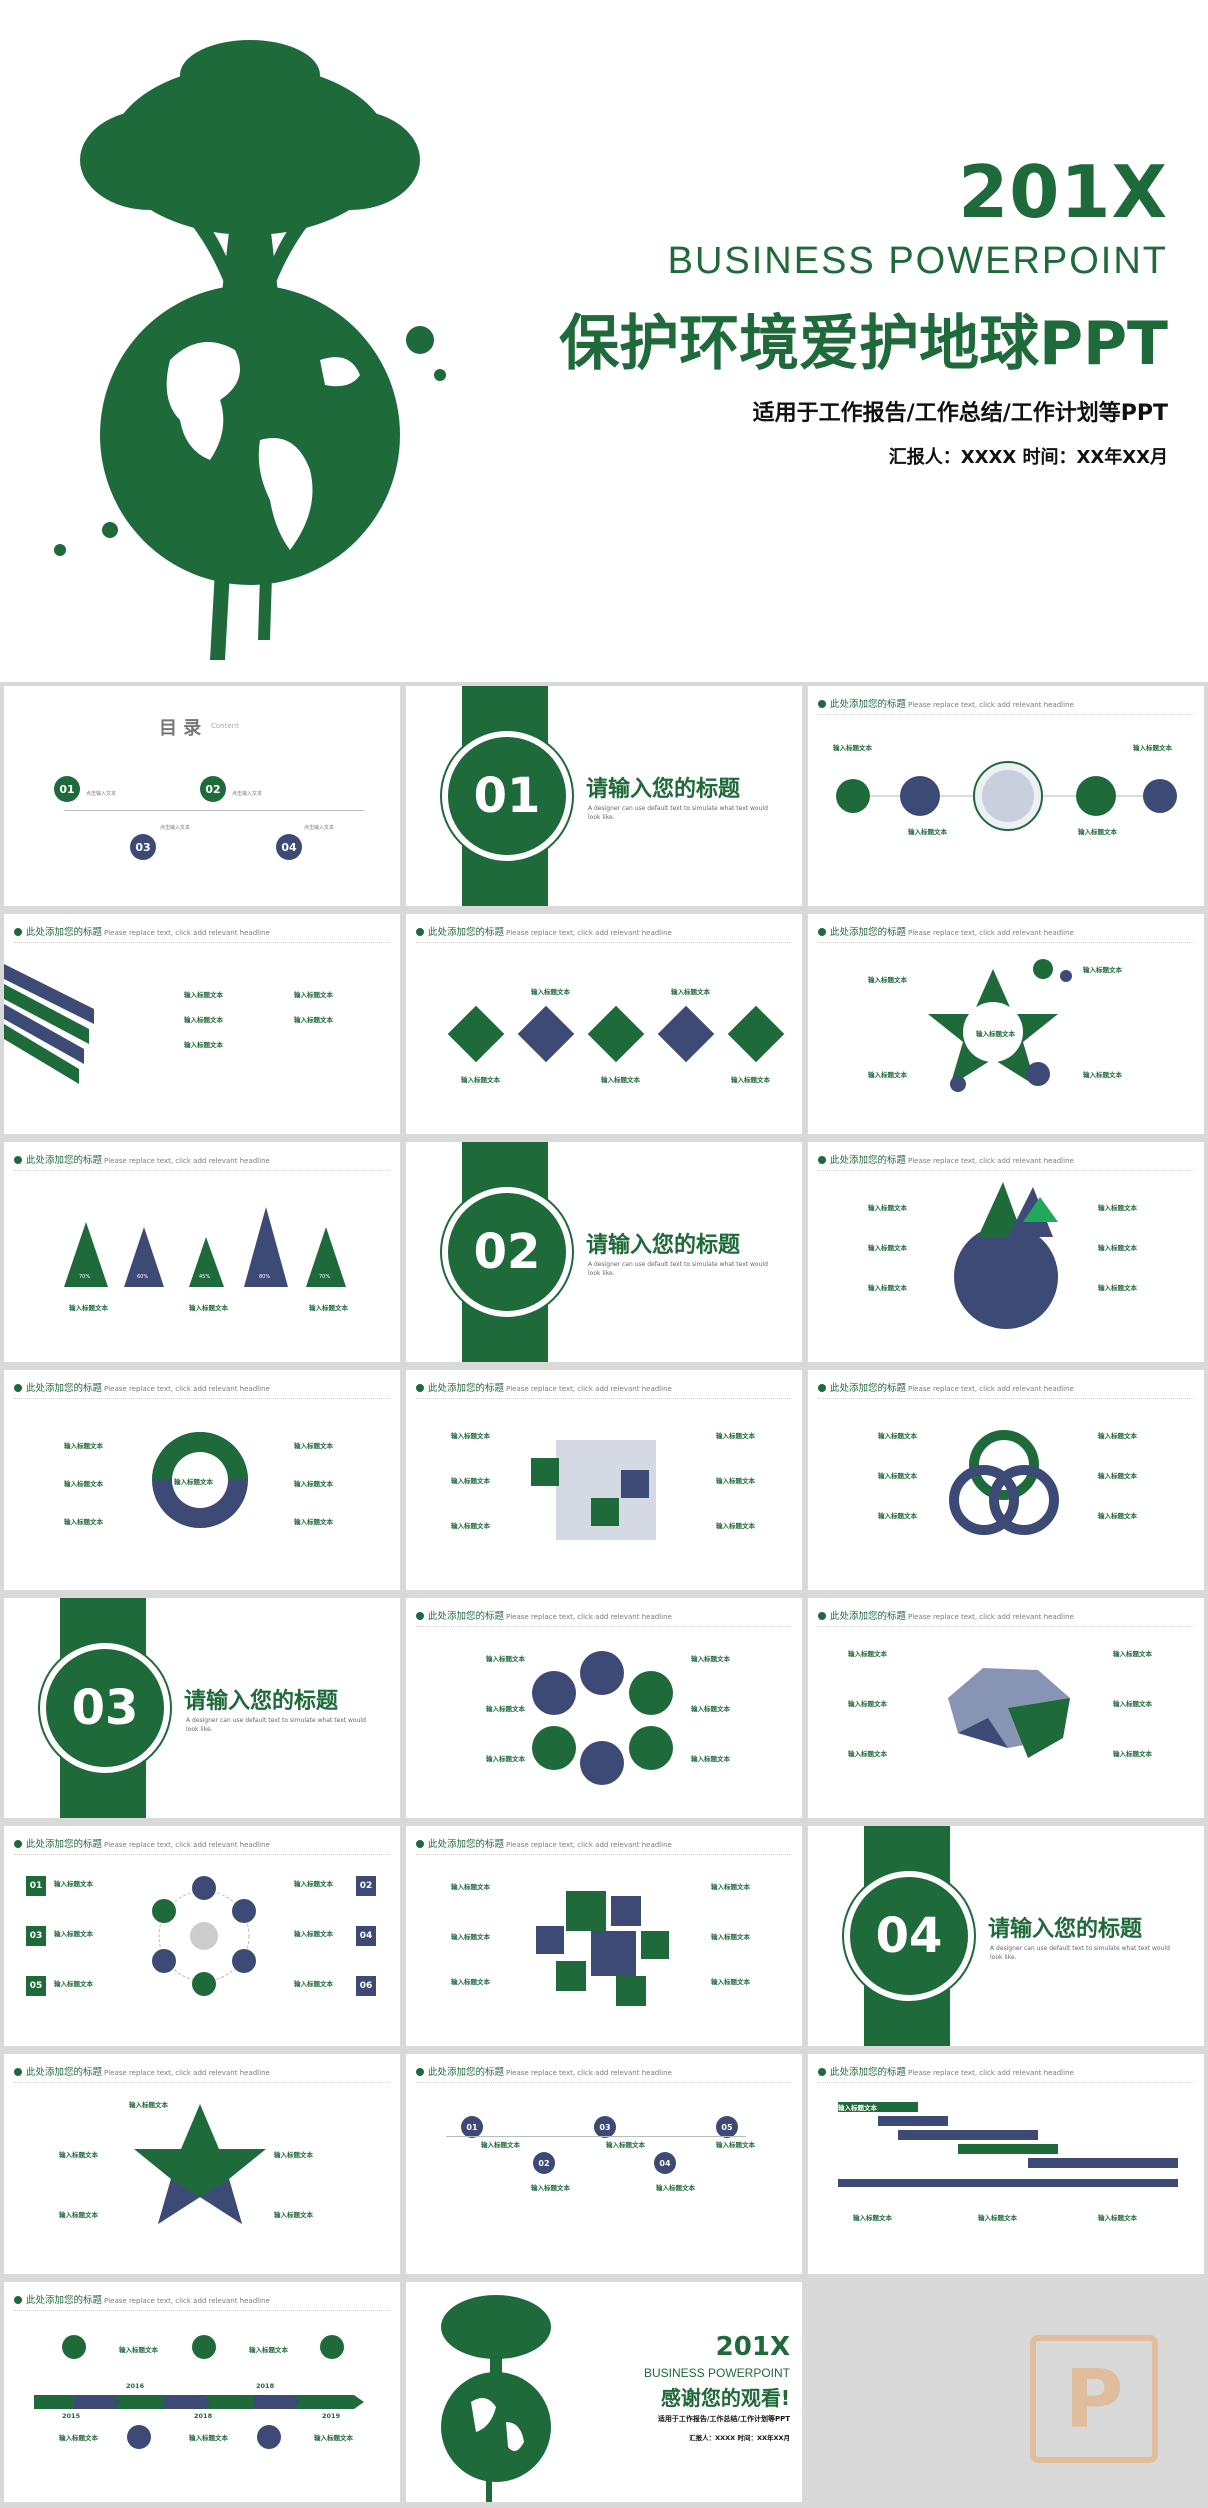 The image size is (1208, 2508). Describe the element at coordinates (1028, 457) in the screenshot. I see `cover-reporter: 汇报人：XXXX 时间：XX年XX月` at that location.